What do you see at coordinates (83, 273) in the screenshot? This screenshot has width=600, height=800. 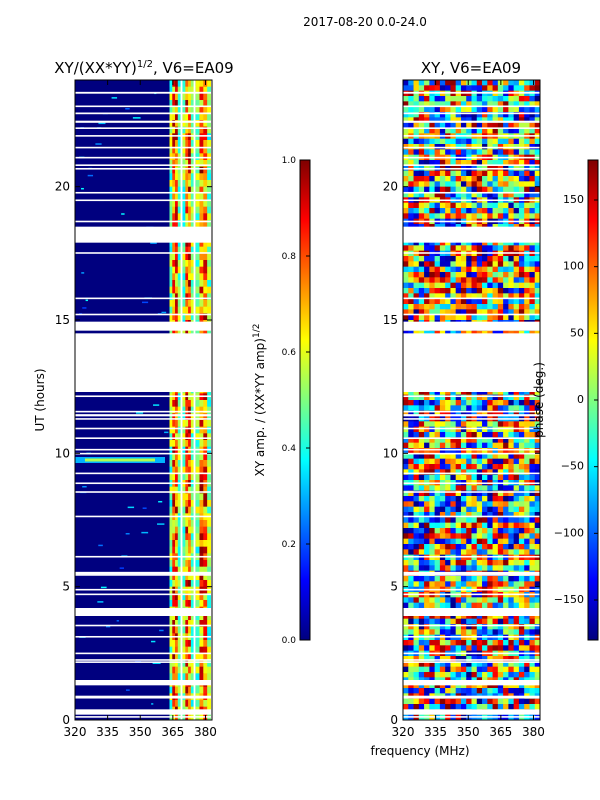 I see `amplitude-speckle` at bounding box center [83, 273].